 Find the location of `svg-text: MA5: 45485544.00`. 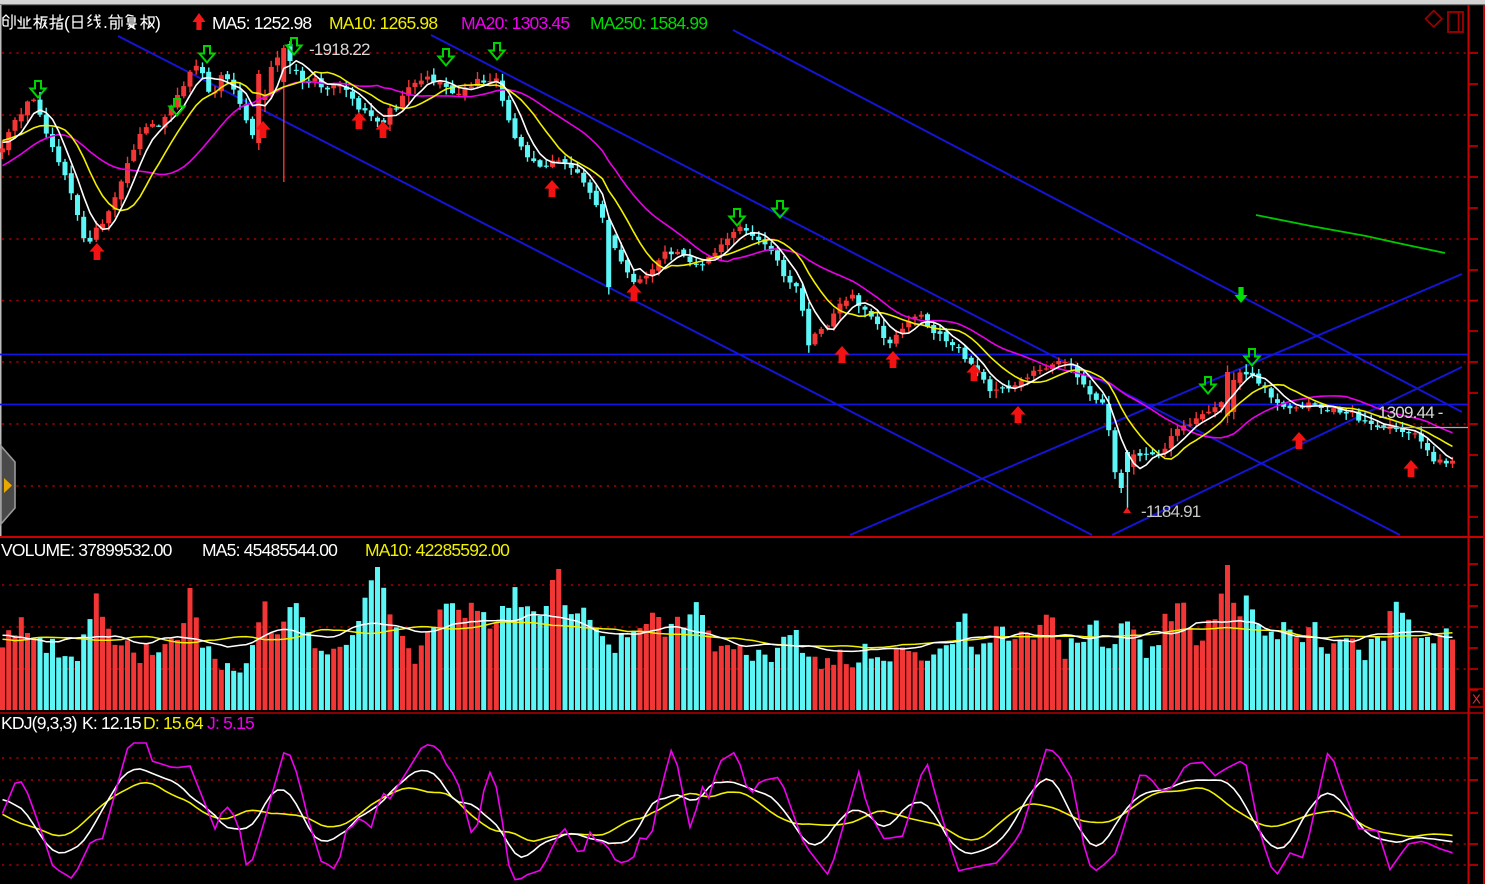

svg-text: MA5: 45485544.00 is located at coordinates (270, 550).